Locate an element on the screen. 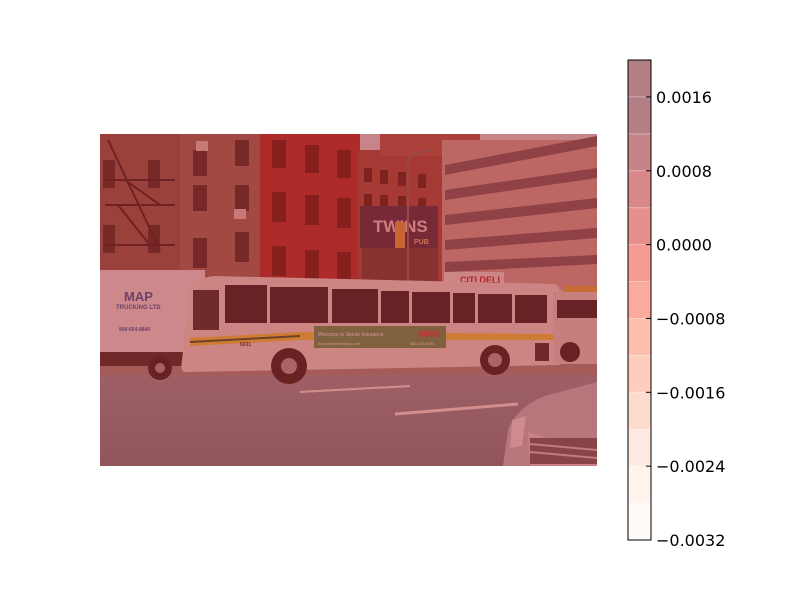 The image size is (800, 600). colorbar-frame is located at coordinates (639, 300).